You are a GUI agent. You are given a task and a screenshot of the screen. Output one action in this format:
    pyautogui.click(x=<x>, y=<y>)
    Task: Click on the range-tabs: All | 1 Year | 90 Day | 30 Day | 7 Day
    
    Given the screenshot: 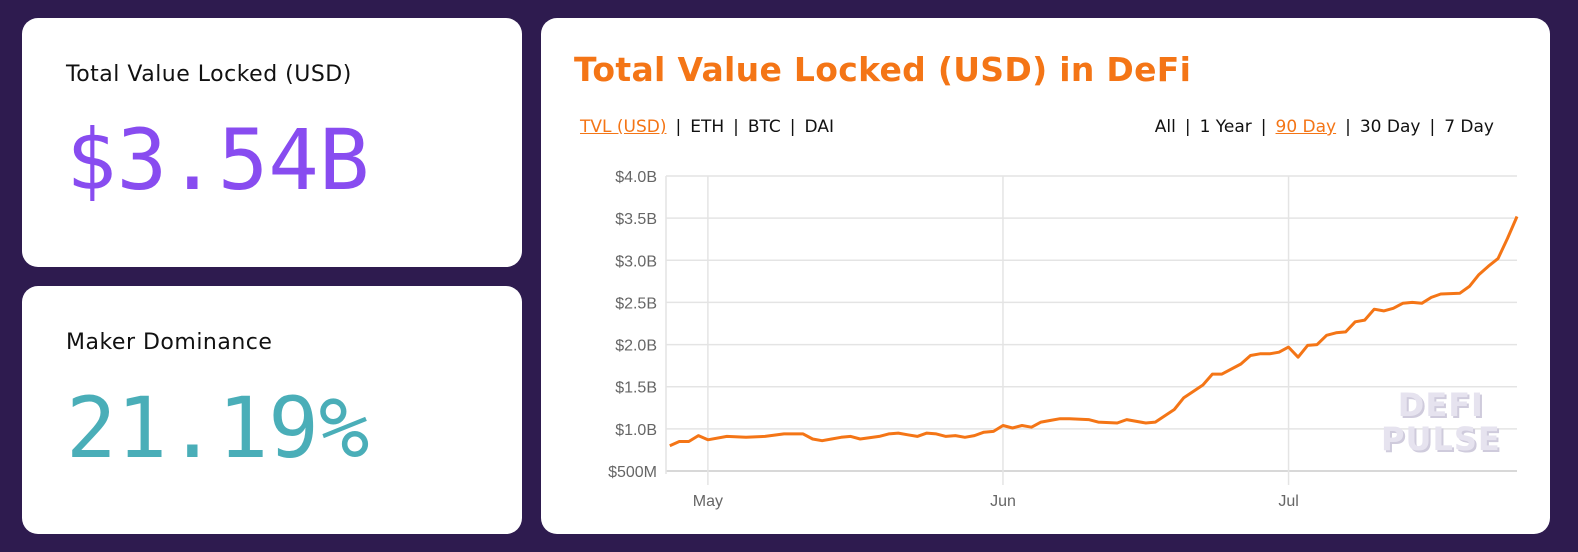 What is the action you would take?
    pyautogui.click(x=1324, y=127)
    